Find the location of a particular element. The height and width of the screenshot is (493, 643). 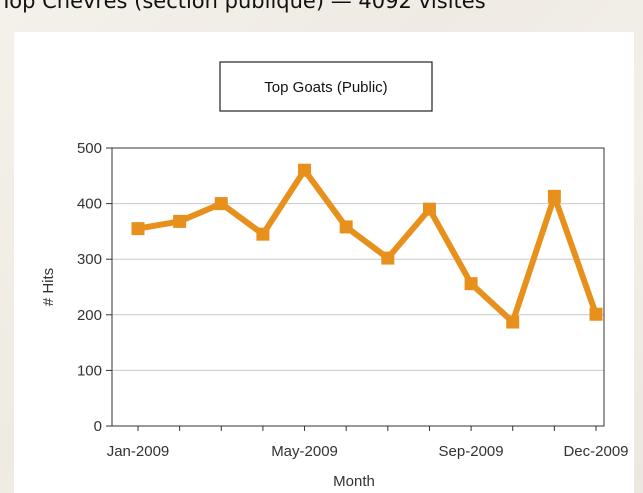

y-tick-label-500: 500 is located at coordinates (89, 148).